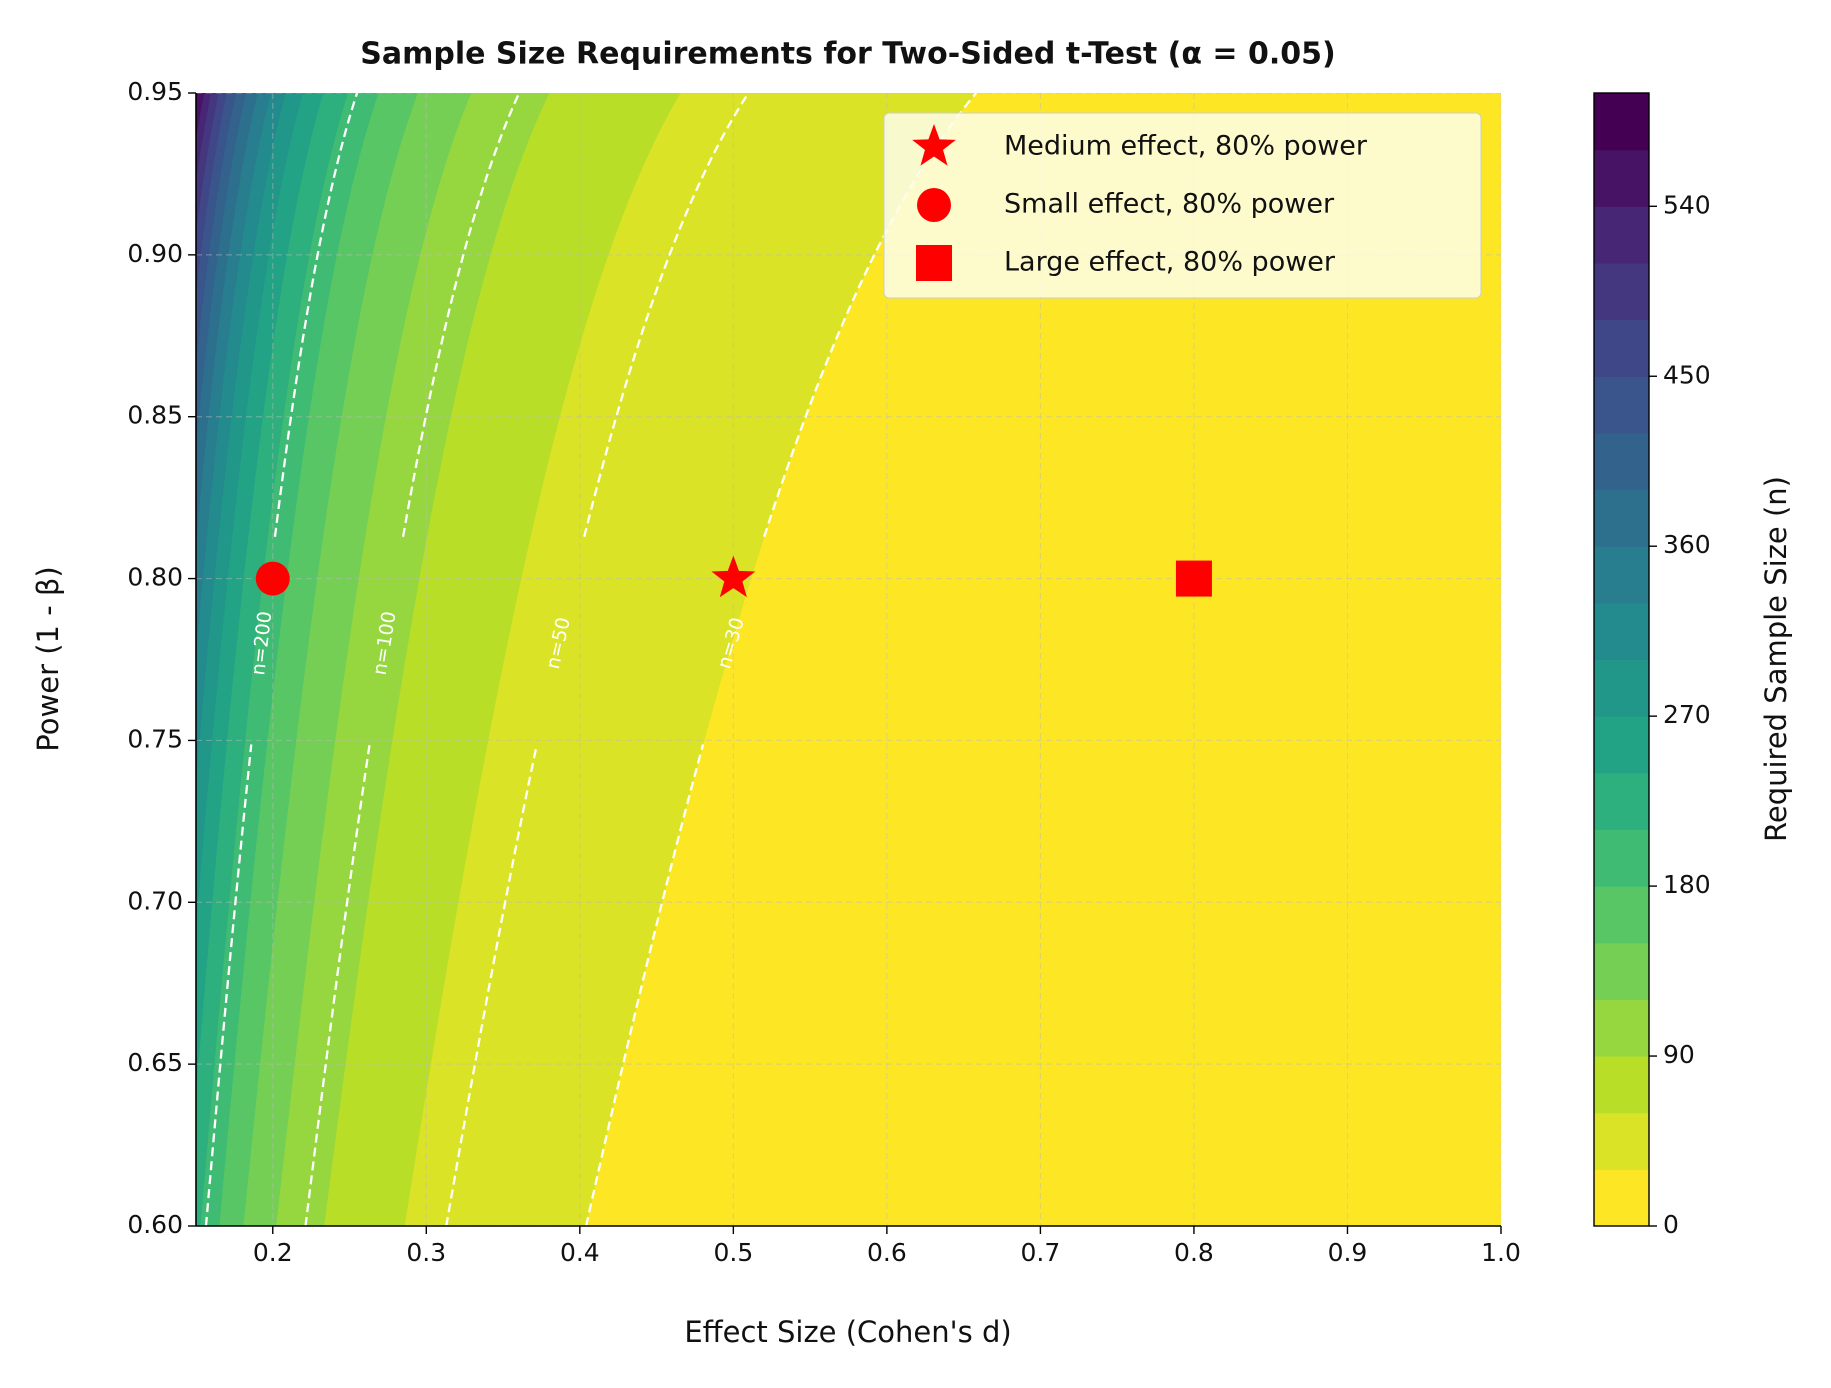  I want to click on colorbar-tick-label: 450, so click(1687, 374).